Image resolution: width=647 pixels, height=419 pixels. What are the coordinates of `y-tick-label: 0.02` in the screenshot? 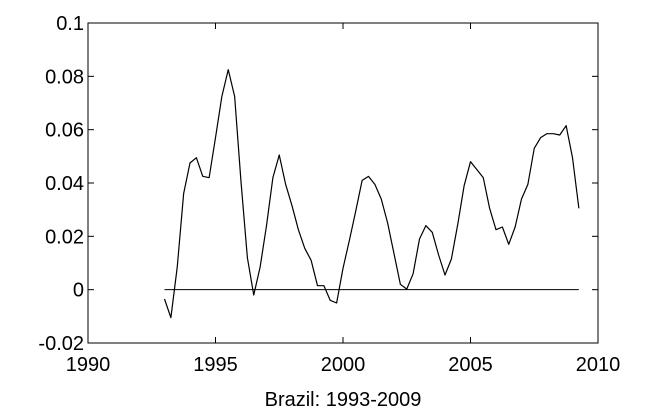 It's located at (64, 237).